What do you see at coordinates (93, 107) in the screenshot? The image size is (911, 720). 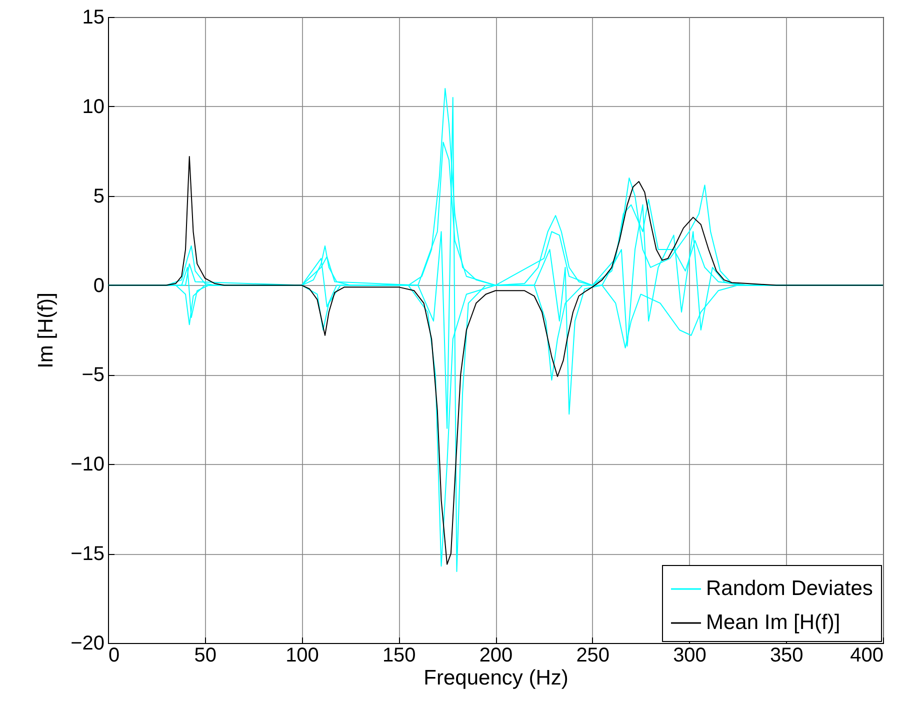 I see `y-tick-label: 10` at bounding box center [93, 107].